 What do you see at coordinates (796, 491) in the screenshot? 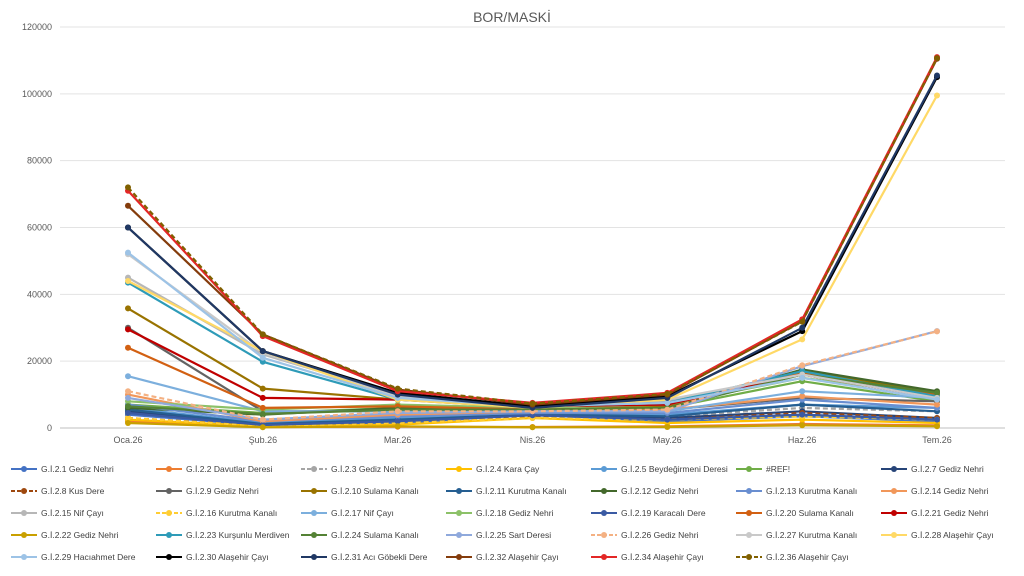
I see `legend-item: G.İ.2.13 Kurutma Kanalı` at bounding box center [796, 491].